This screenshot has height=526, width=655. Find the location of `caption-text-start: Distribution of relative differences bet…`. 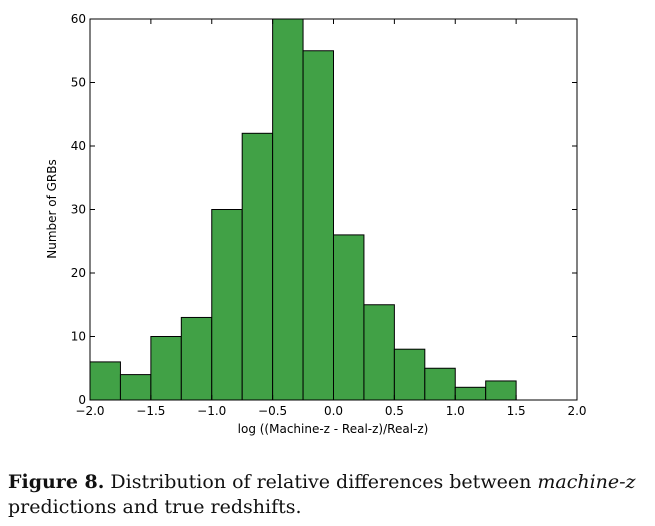

caption-text-start: Distribution of relative differences bet… is located at coordinates (321, 482).